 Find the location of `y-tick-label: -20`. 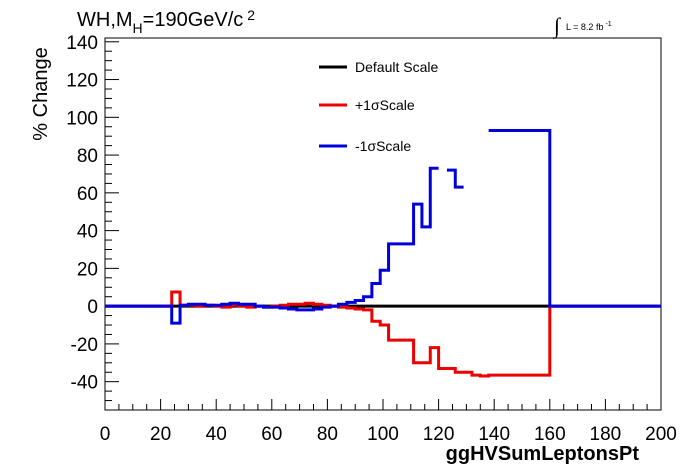

y-tick-label: -20 is located at coordinates (84, 345).